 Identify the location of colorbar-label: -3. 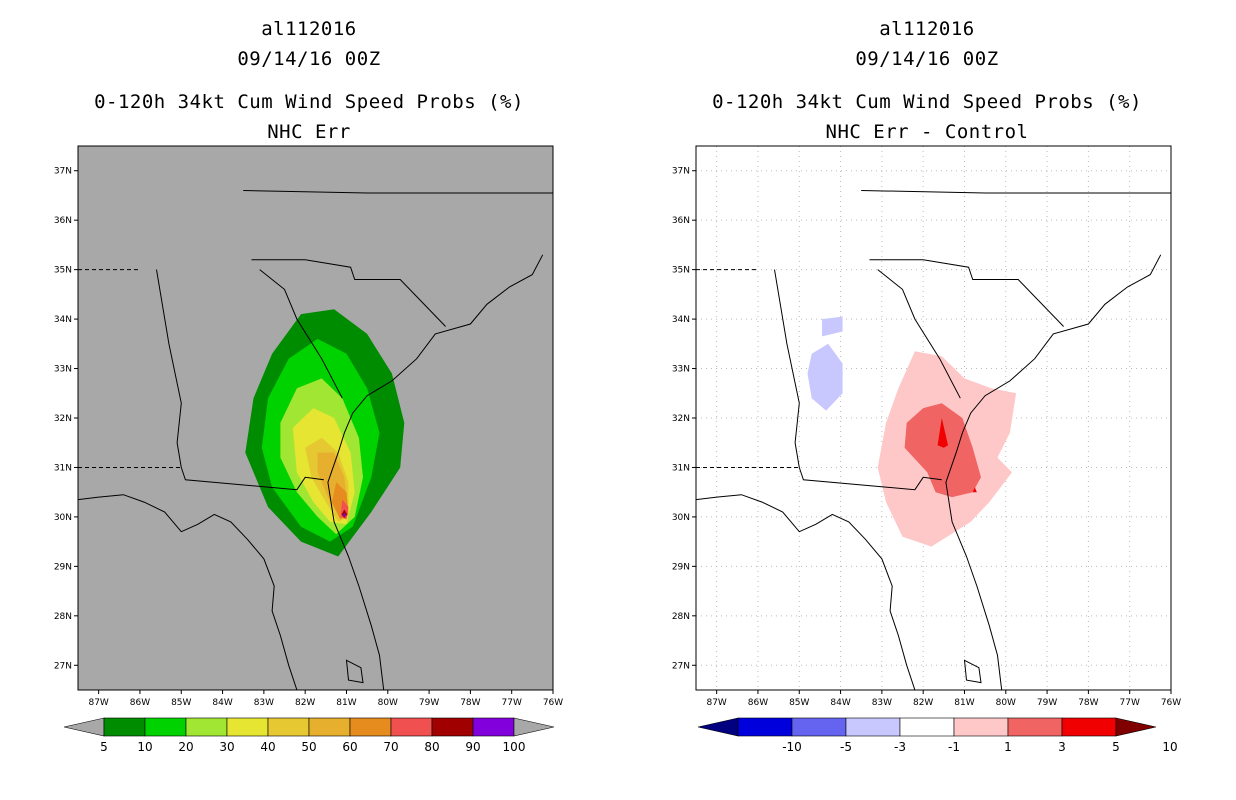
(900, 747).